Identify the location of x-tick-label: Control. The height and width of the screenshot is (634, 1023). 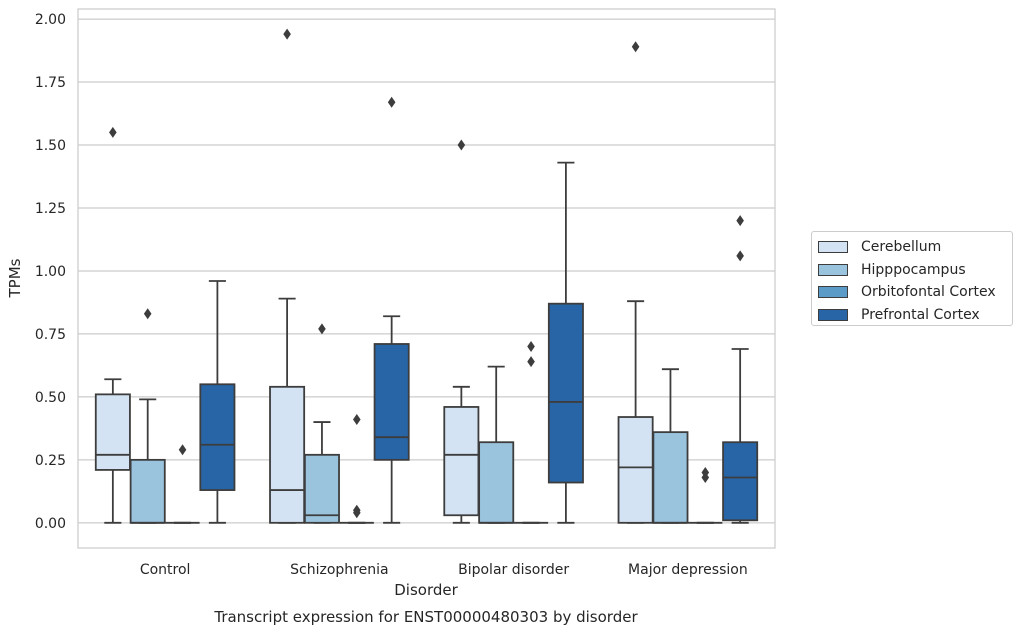
(165, 570).